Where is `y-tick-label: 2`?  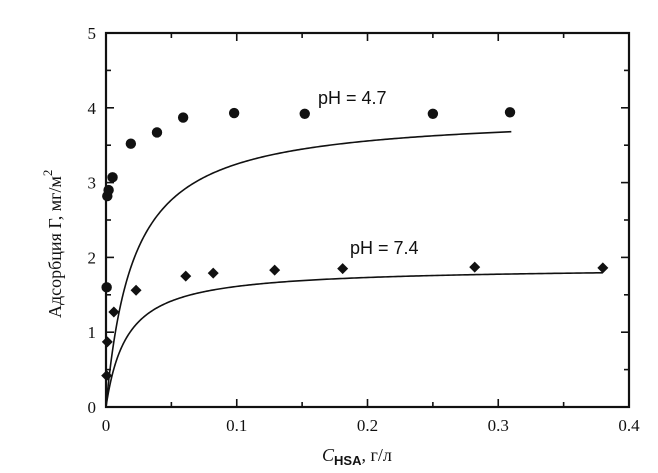
y-tick-label: 2 is located at coordinates (92, 257).